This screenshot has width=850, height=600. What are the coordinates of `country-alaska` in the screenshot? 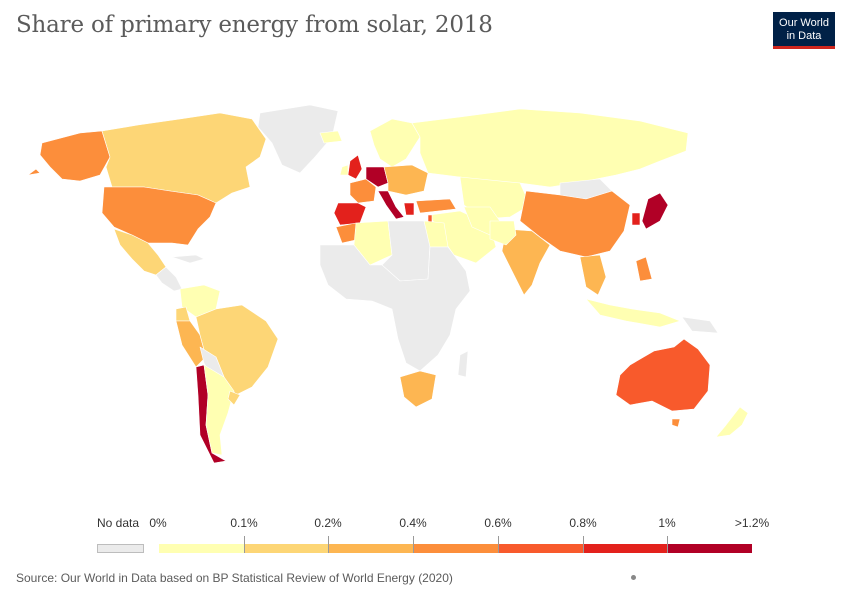 It's located at (69, 156).